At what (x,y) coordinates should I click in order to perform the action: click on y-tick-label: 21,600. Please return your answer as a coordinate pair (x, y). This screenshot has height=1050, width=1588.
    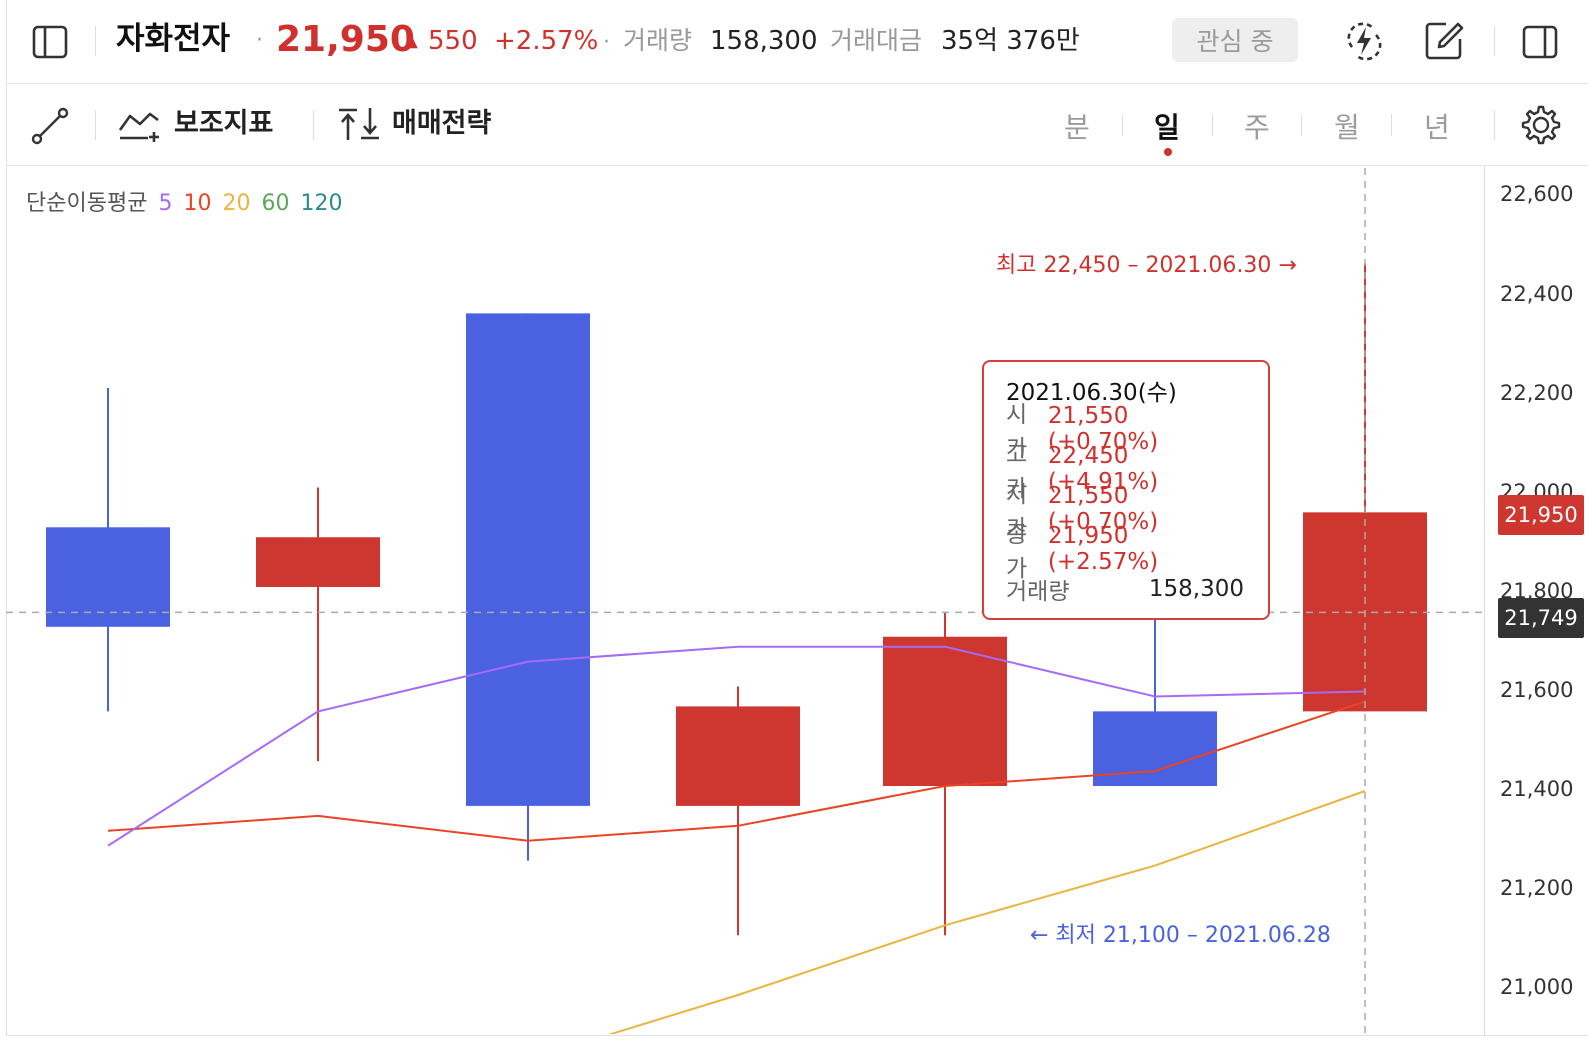
    Looking at the image, I should click on (1537, 690).